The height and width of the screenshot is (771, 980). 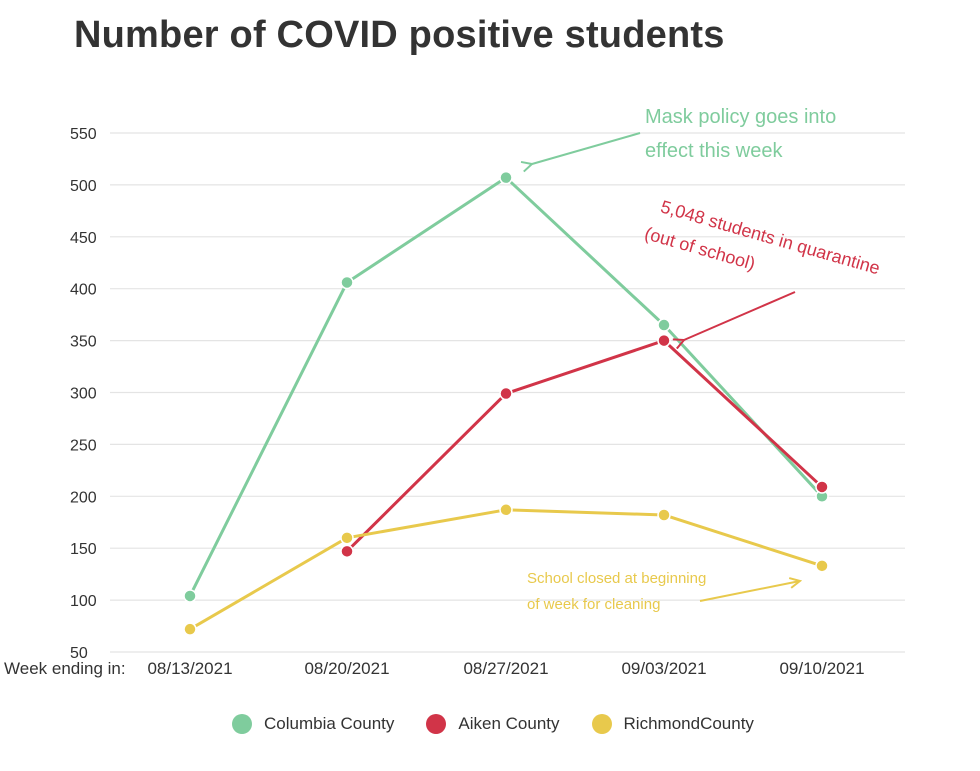 I want to click on y-tick-label: 200, so click(x=83, y=497).